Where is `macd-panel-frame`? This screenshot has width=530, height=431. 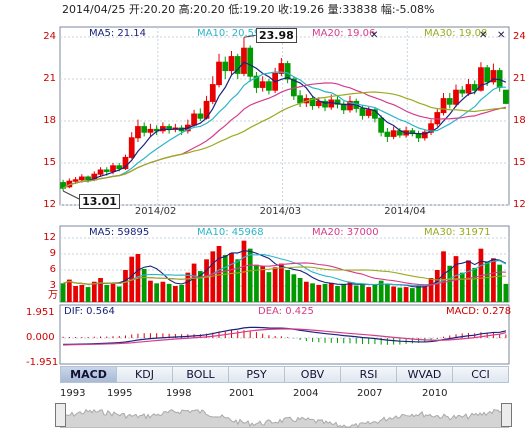
macd-panel-frame is located at coordinates (284, 334).